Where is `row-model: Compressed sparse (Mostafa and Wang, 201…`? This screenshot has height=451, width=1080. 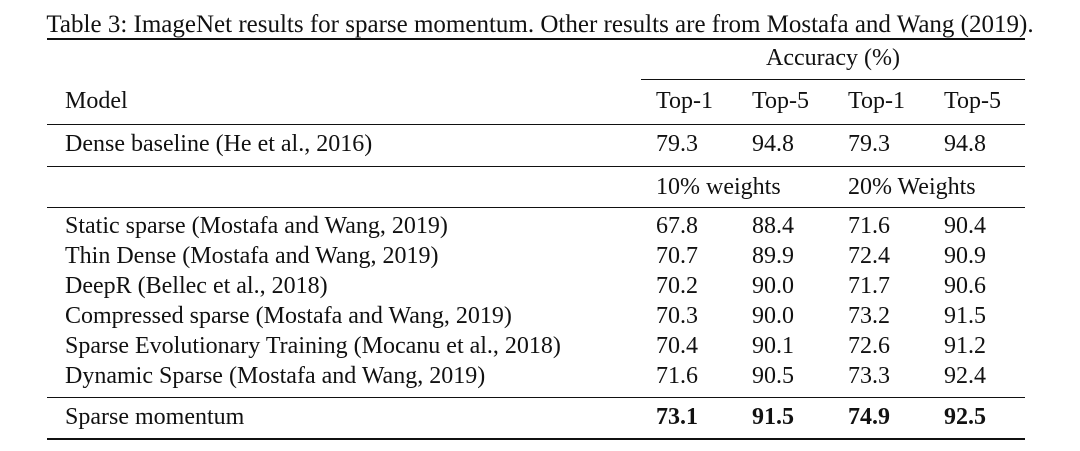
row-model: Compressed sparse (Mostafa and Wang, 201… is located at coordinates (288, 316).